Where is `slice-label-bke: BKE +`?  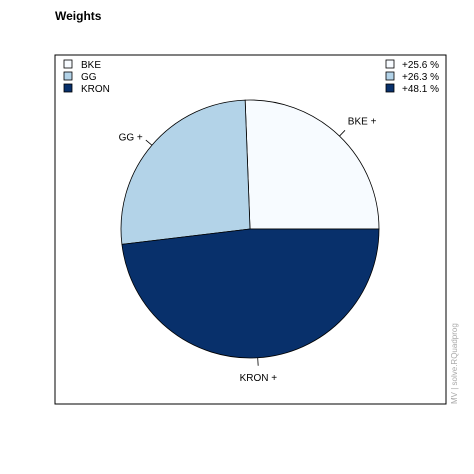
slice-label-bke: BKE + is located at coordinates (362, 121).